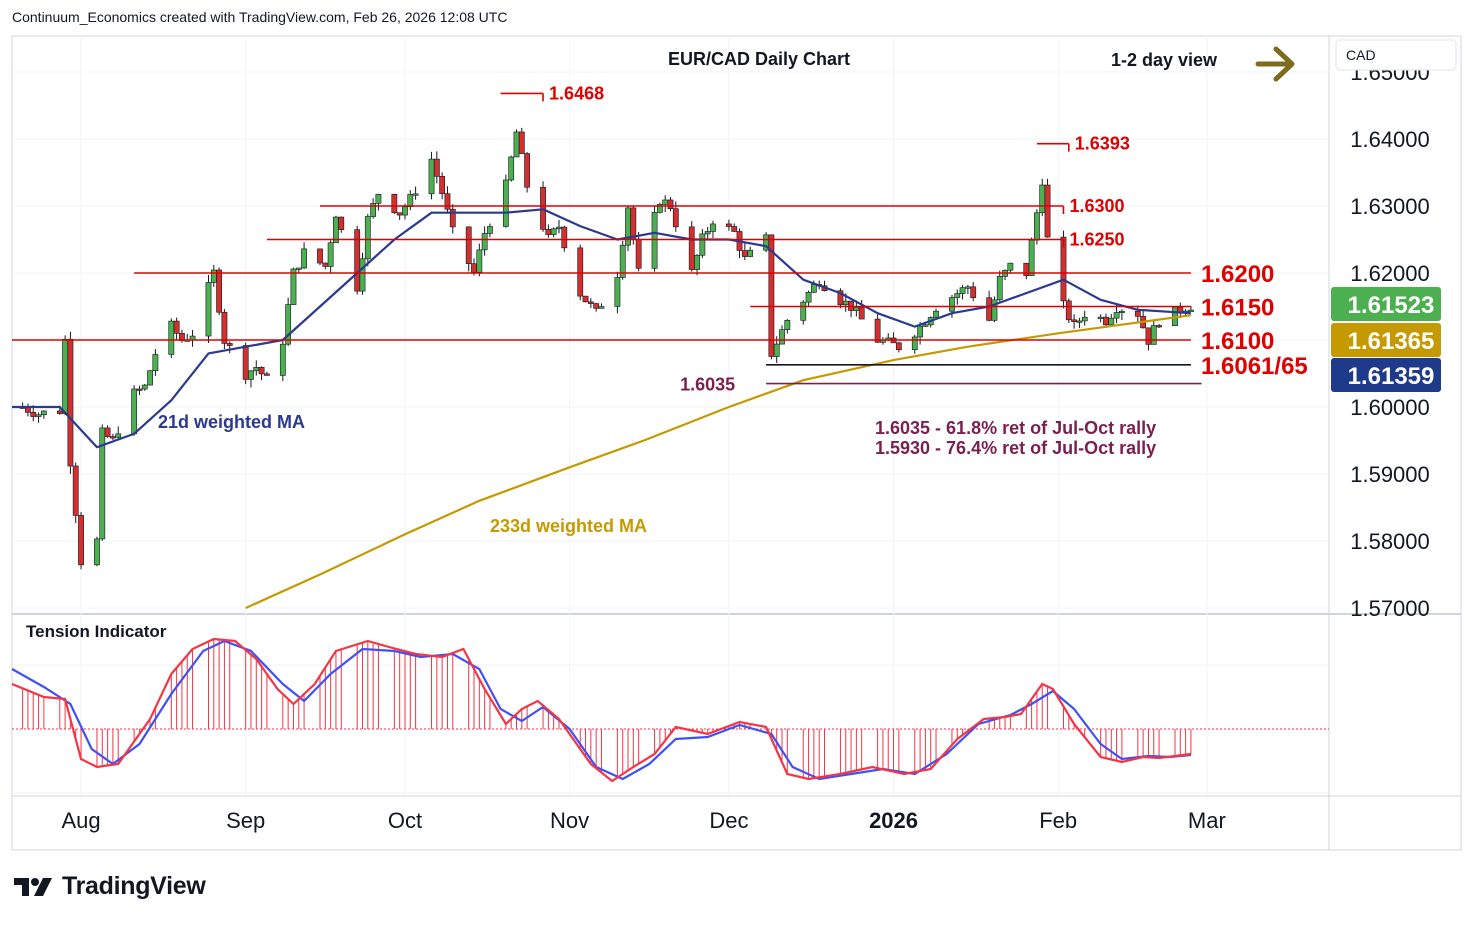 Image resolution: width=1474 pixels, height=925 pixels. What do you see at coordinates (759, 59) in the screenshot?
I see `chart-title: EUR/CAD Daily Chart` at bounding box center [759, 59].